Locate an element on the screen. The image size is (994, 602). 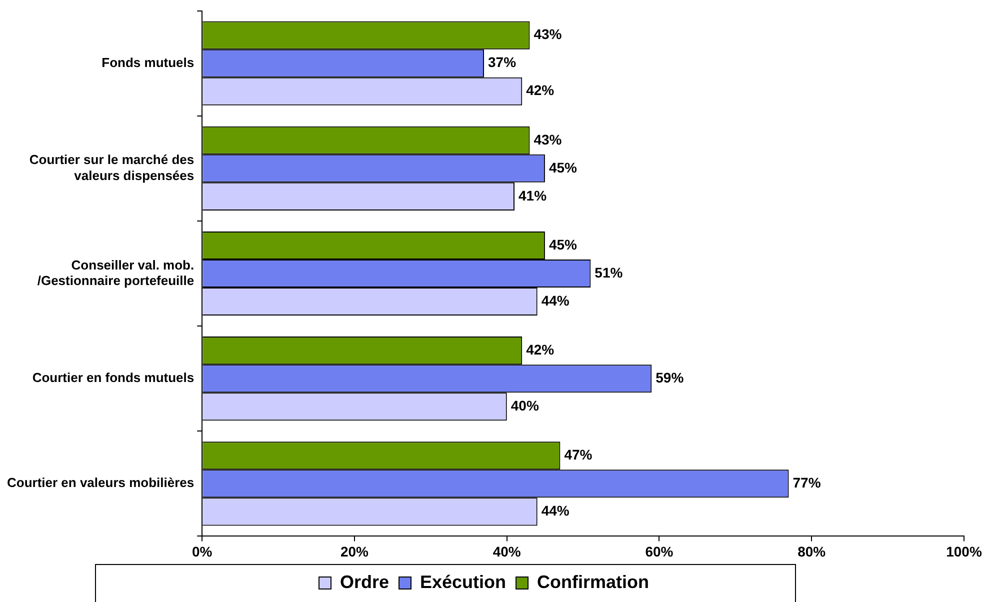
y-tick-label: Conseiller val. mob. /Gestionnaire portefeuille is located at coordinates (115, 272).